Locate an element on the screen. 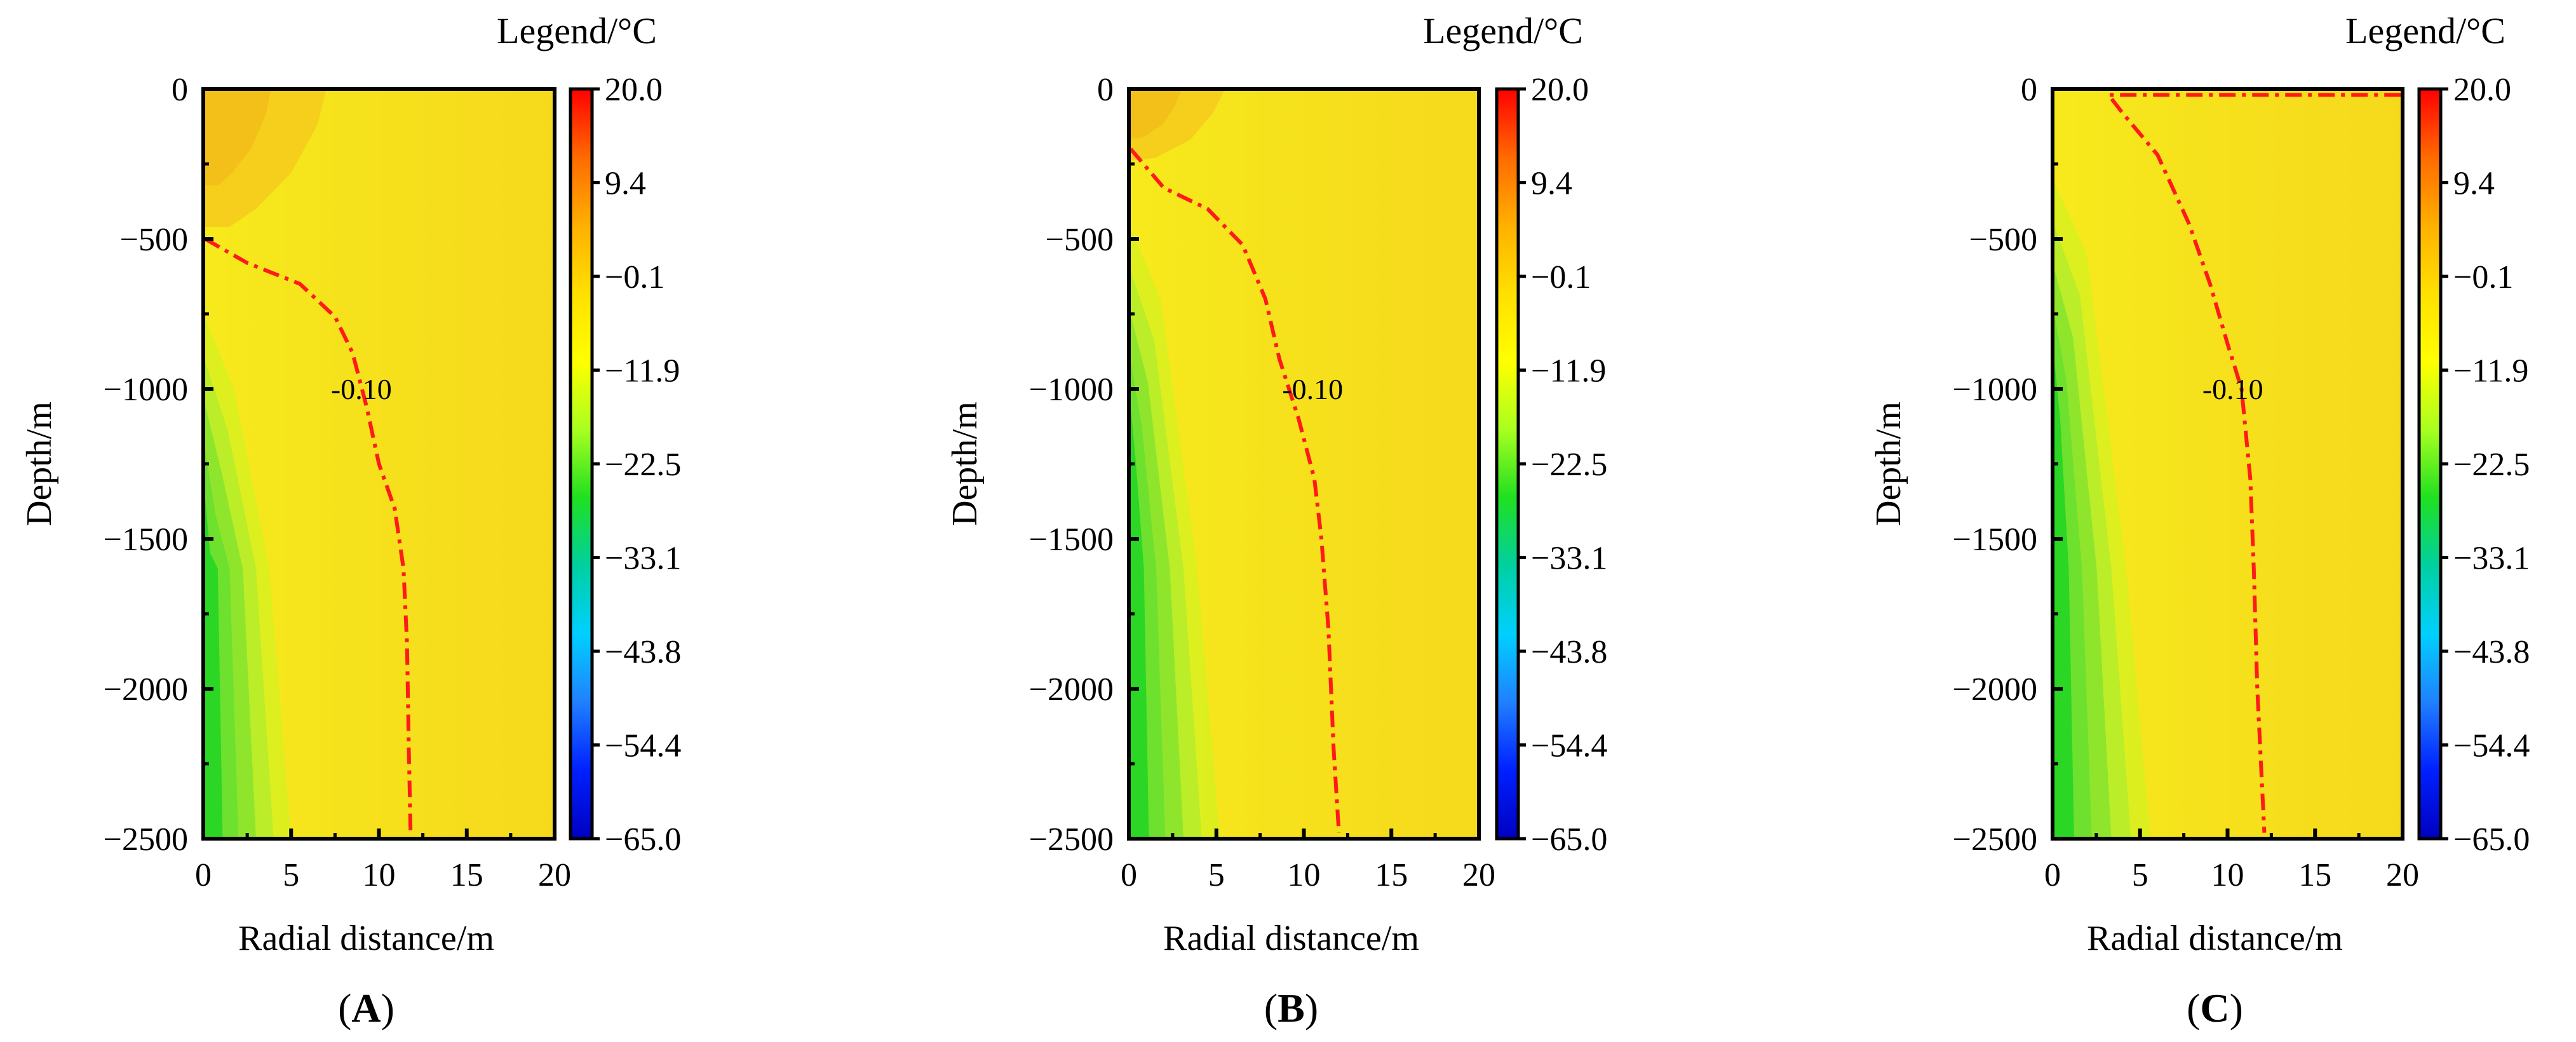  panel-label: (C) is located at coordinates (2215, 1008).